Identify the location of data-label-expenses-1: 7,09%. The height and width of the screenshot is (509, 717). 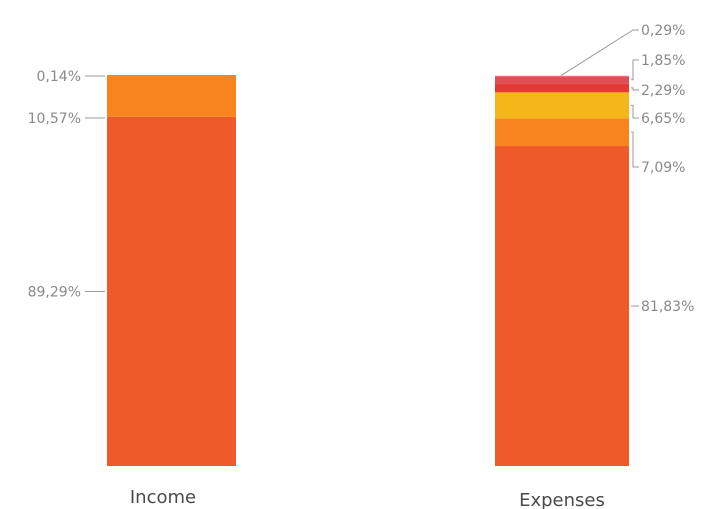
(663, 168).